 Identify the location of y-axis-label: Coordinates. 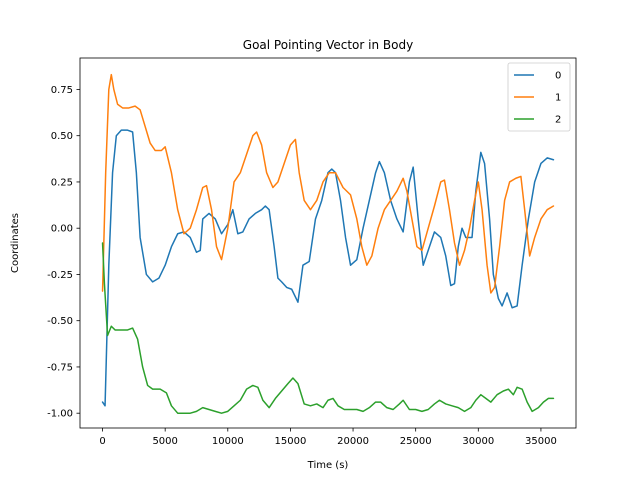
(15, 243).